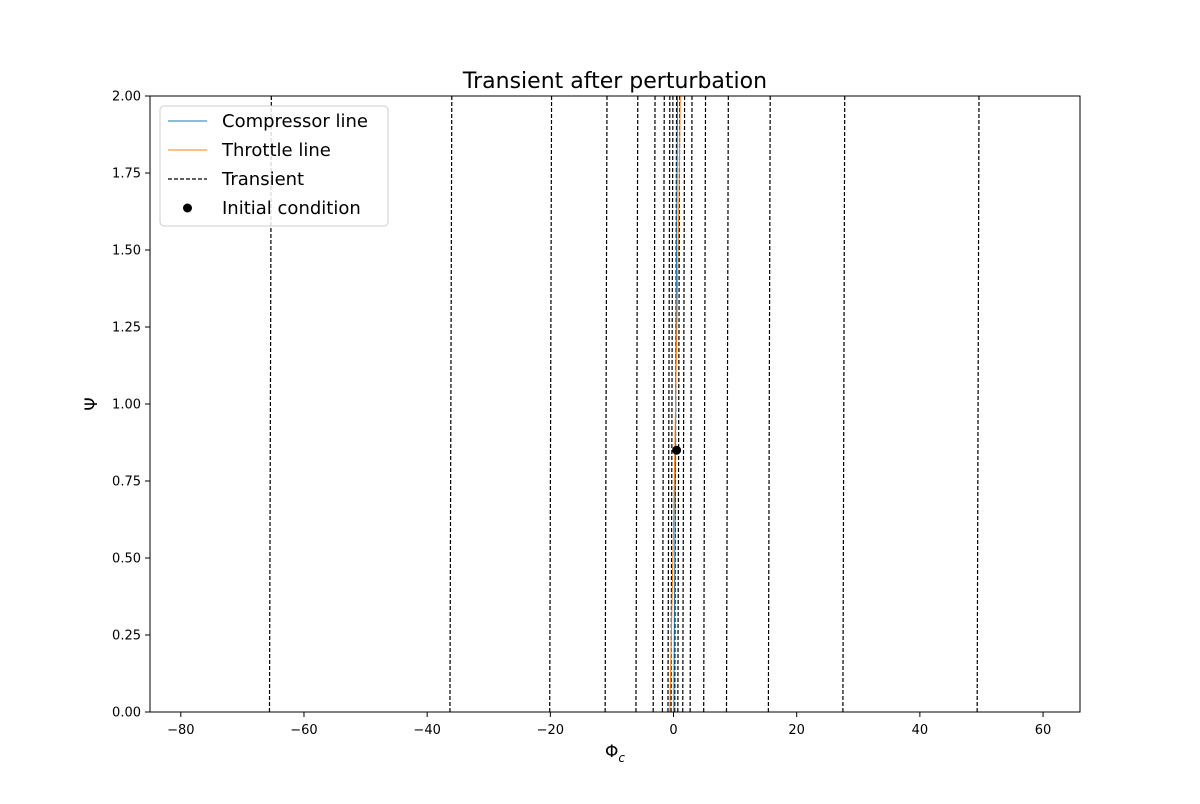  Describe the element at coordinates (675, 404) in the screenshot. I see `throttle-line` at that location.